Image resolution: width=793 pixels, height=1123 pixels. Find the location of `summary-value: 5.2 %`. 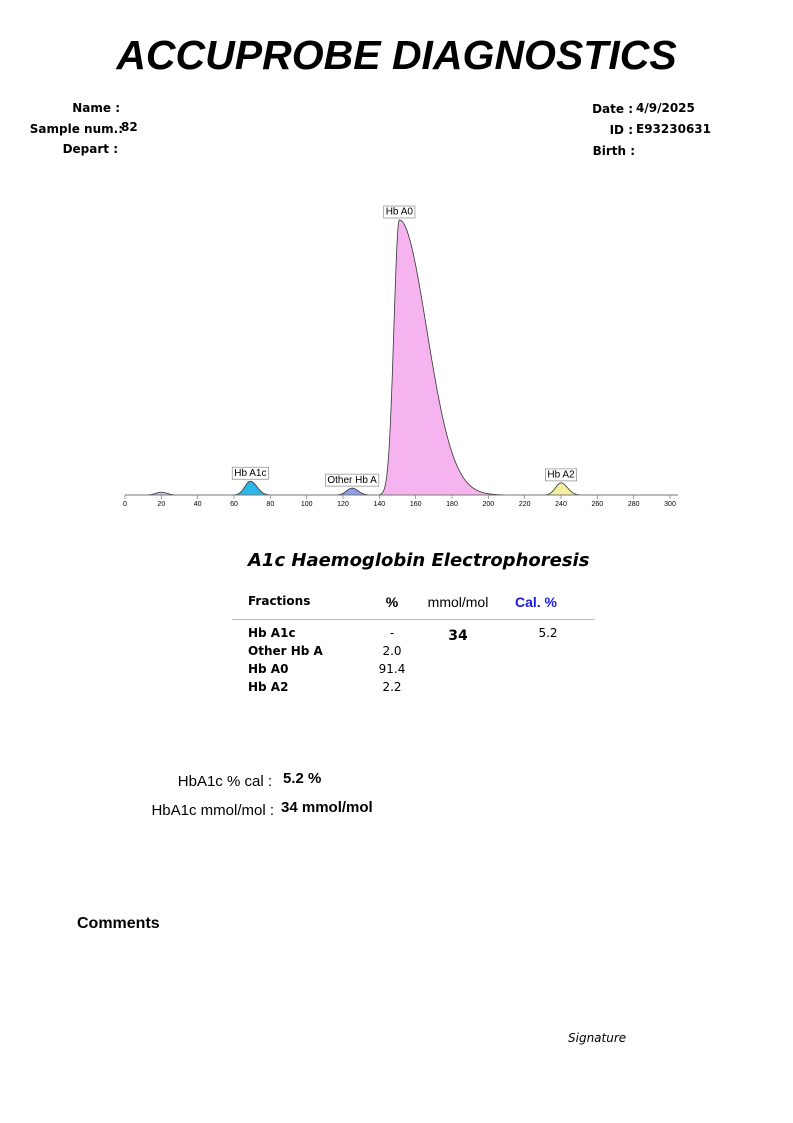

summary-value: 5.2 % is located at coordinates (302, 778).